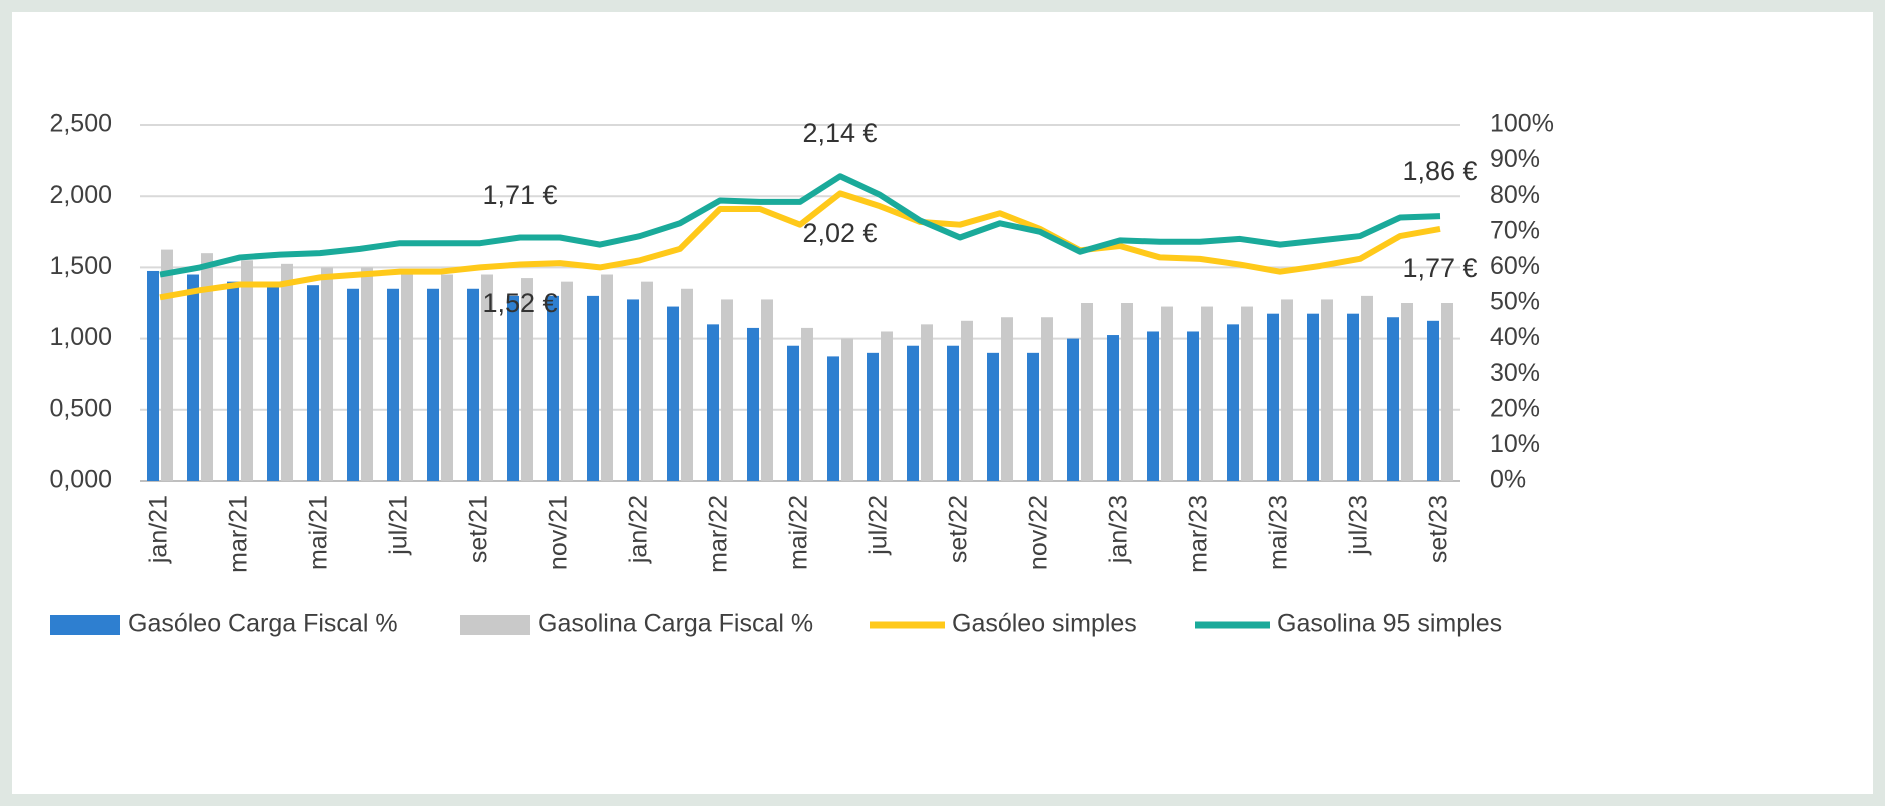 This screenshot has width=1885, height=806. Describe the element at coordinates (1044, 624) in the screenshot. I see `legend-label: Gasóleo simples` at that location.